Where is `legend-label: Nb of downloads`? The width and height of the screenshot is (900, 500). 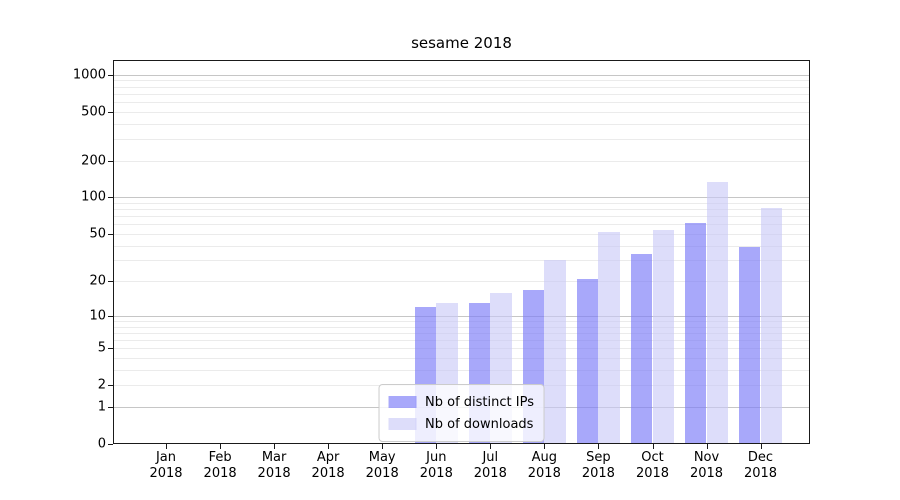 legend-label: Nb of downloads is located at coordinates (479, 424).